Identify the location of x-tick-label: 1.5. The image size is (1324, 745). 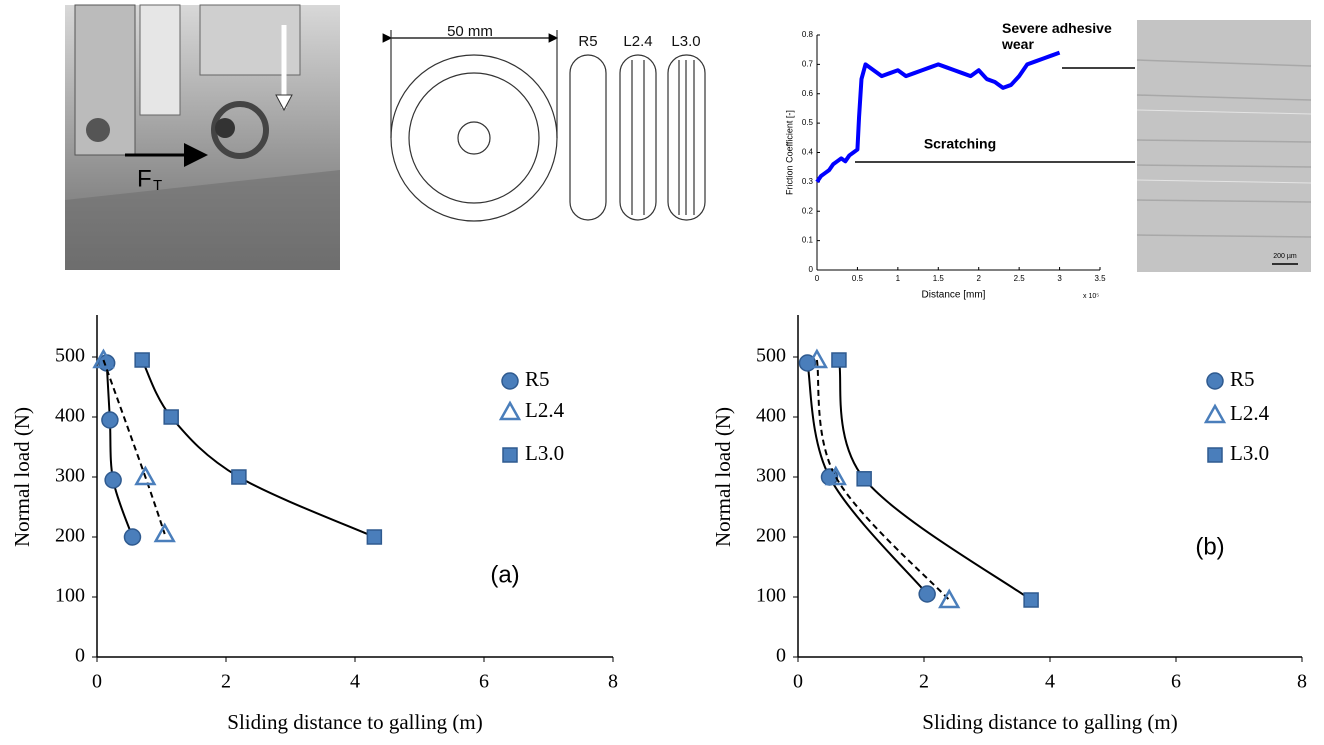
(939, 278).